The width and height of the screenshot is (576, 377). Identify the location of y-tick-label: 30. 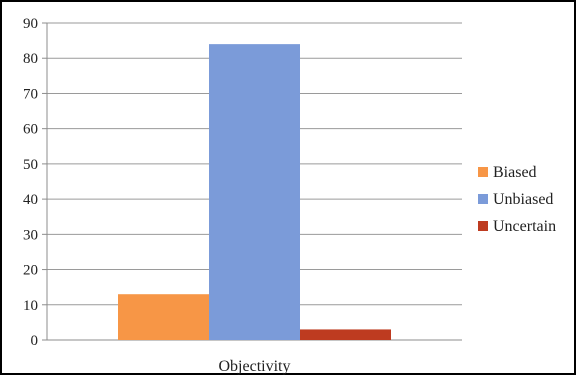
(30, 235).